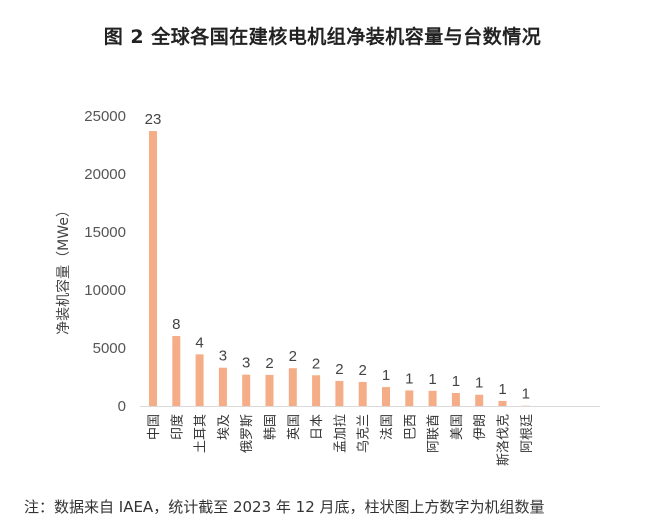 This screenshot has width=645, height=524. What do you see at coordinates (154, 427) in the screenshot?
I see `category-label: 中国` at bounding box center [154, 427].